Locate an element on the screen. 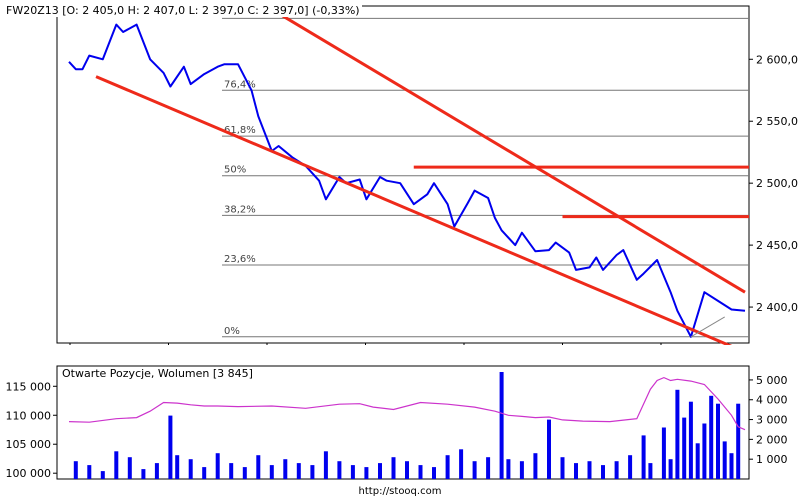 This screenshot has width=800, height=500. support-segment-line is located at coordinates (707, 327).